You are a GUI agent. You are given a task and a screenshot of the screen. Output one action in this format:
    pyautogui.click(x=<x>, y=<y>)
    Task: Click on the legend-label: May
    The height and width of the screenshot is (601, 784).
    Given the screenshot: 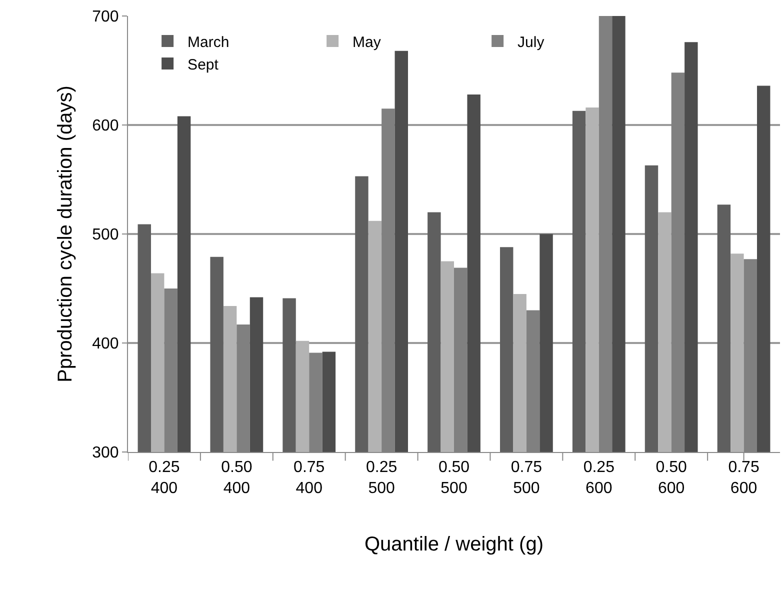 What is the action you would take?
    pyautogui.click(x=367, y=42)
    